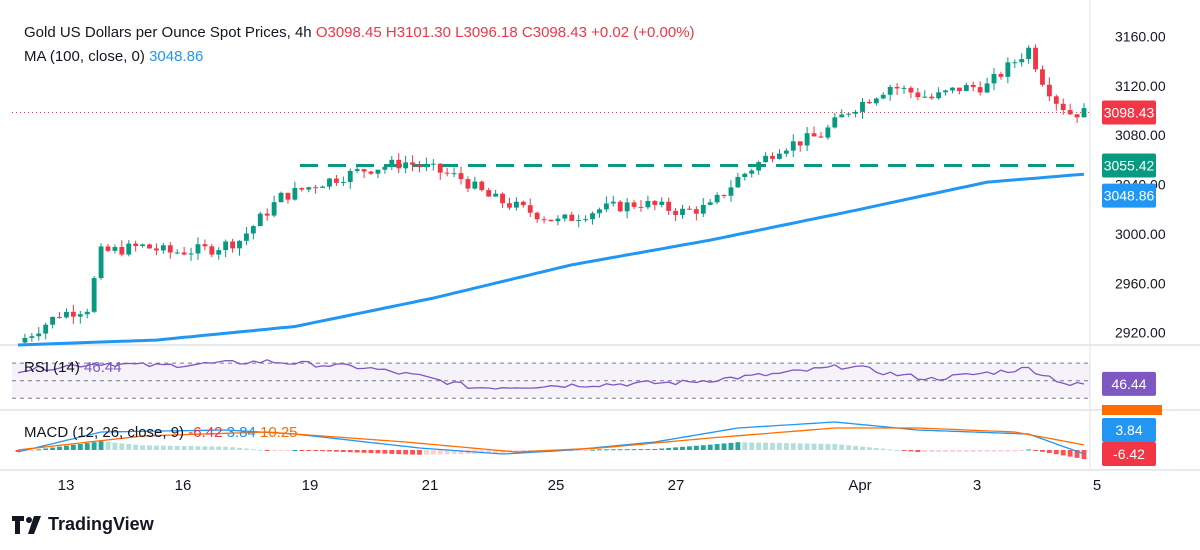  Describe the element at coordinates (1140, 37) in the screenshot. I see `y-tick-label: 3160.00` at that location.